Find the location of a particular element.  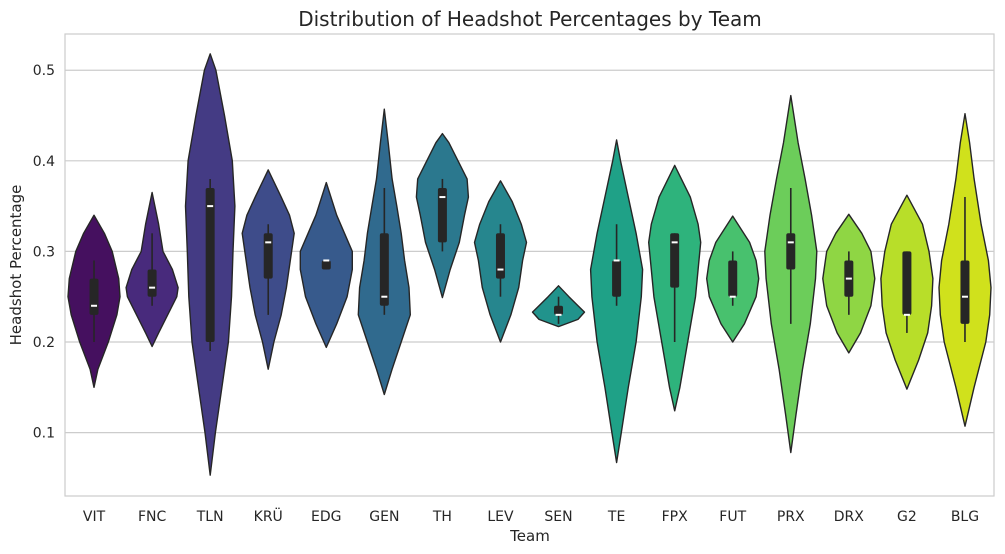

x-tick-label: GEN is located at coordinates (384, 517).